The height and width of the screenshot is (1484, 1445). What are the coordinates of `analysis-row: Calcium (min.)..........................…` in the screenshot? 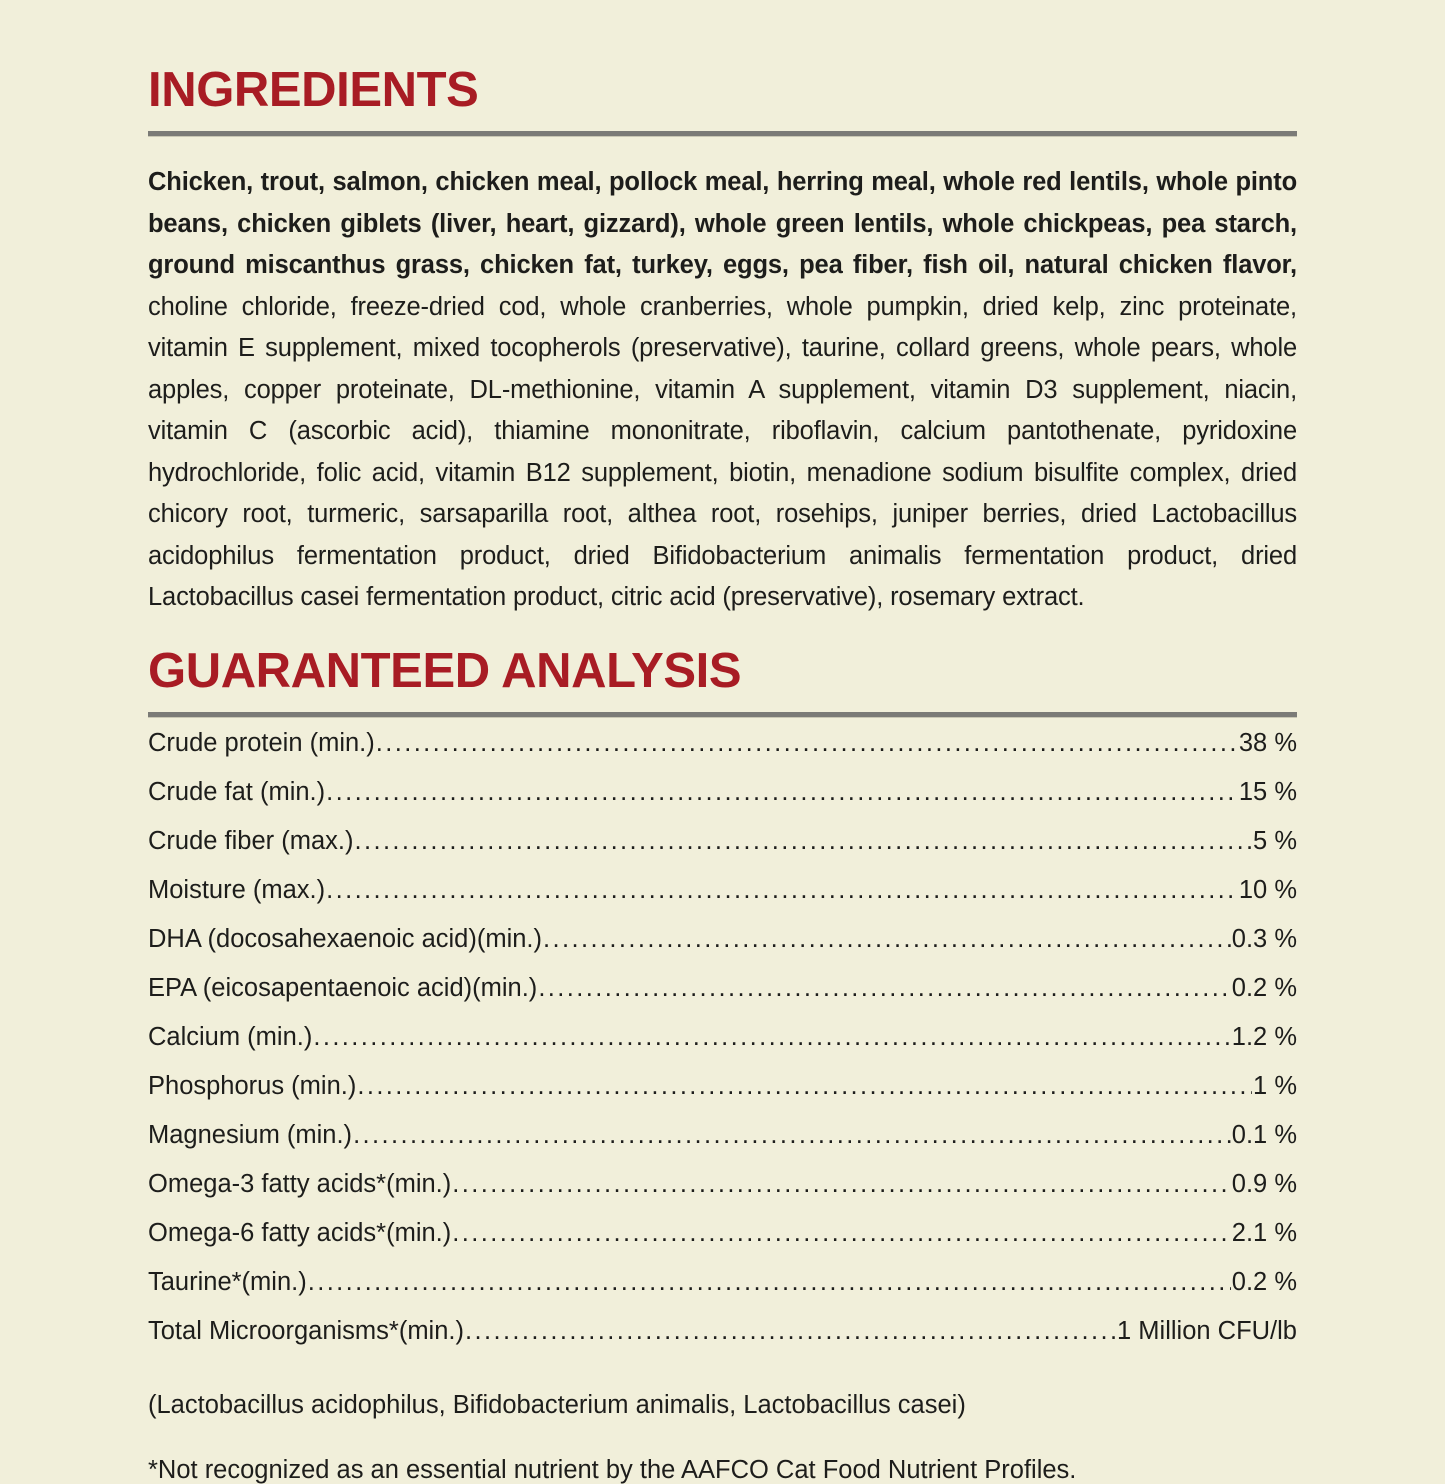 It's located at (722, 1048).